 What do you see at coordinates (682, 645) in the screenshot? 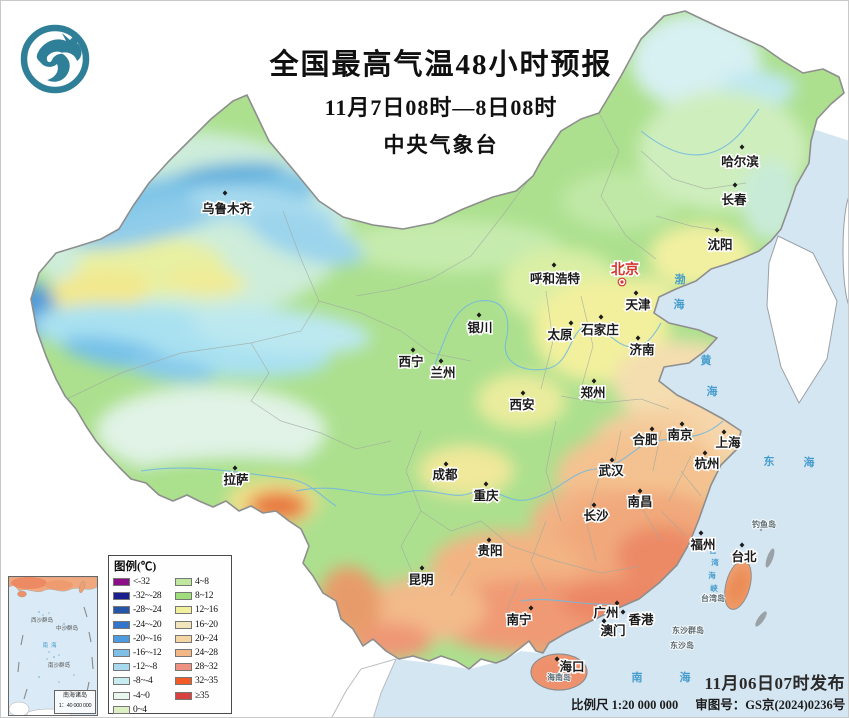
I see `island-label: 东沙岛` at bounding box center [682, 645].